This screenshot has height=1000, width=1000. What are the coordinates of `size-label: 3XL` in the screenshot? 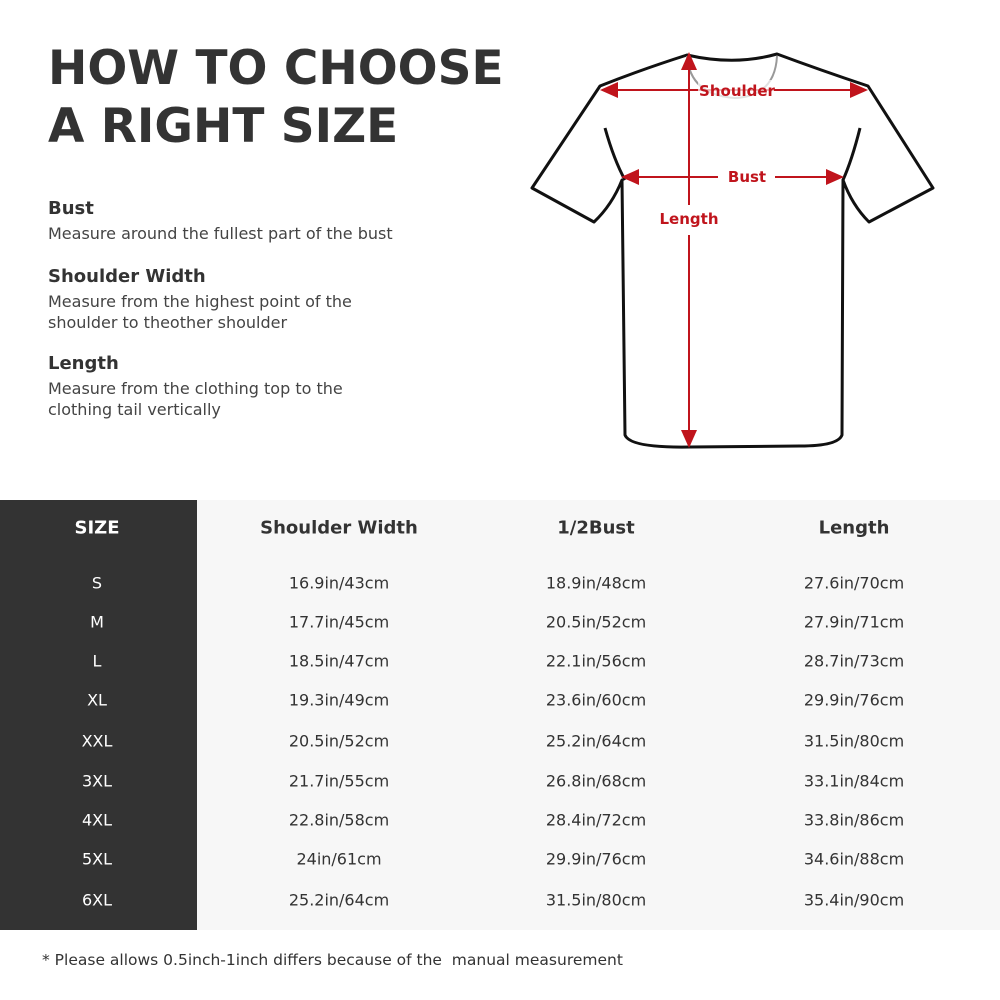 It's located at (97, 781).